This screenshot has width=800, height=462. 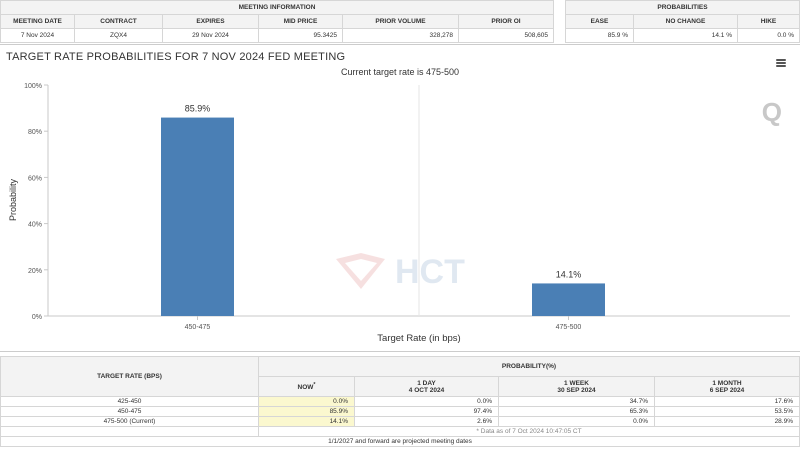 What do you see at coordinates (36, 202) in the screenshot?
I see `y-axis: 0% 20% 40% 60% 80% 100%` at bounding box center [36, 202].